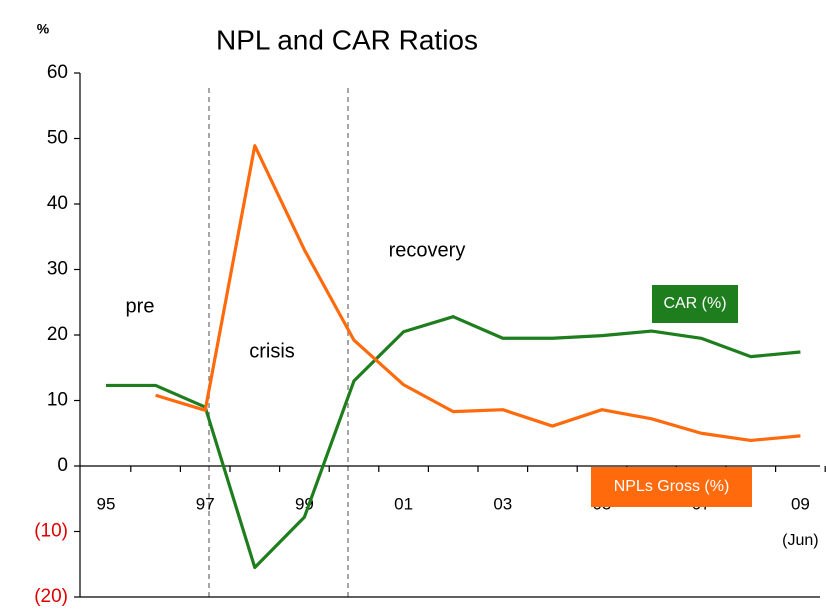 Image resolution: width=826 pixels, height=610 pixels. I want to click on y-tick-label: 0, so click(62, 465).